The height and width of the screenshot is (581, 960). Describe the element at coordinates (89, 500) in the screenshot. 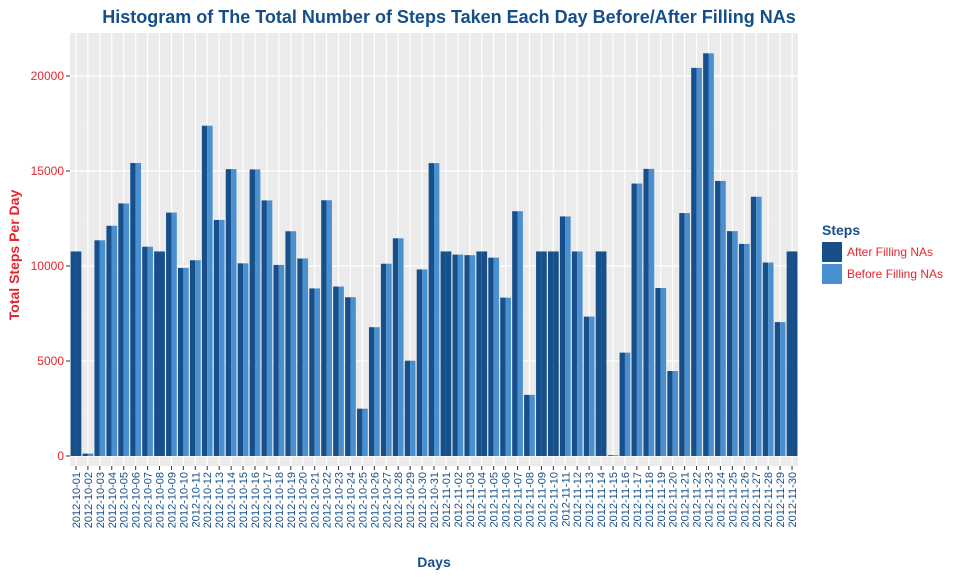

I see `x-tick-label: 2012-10-02` at that location.